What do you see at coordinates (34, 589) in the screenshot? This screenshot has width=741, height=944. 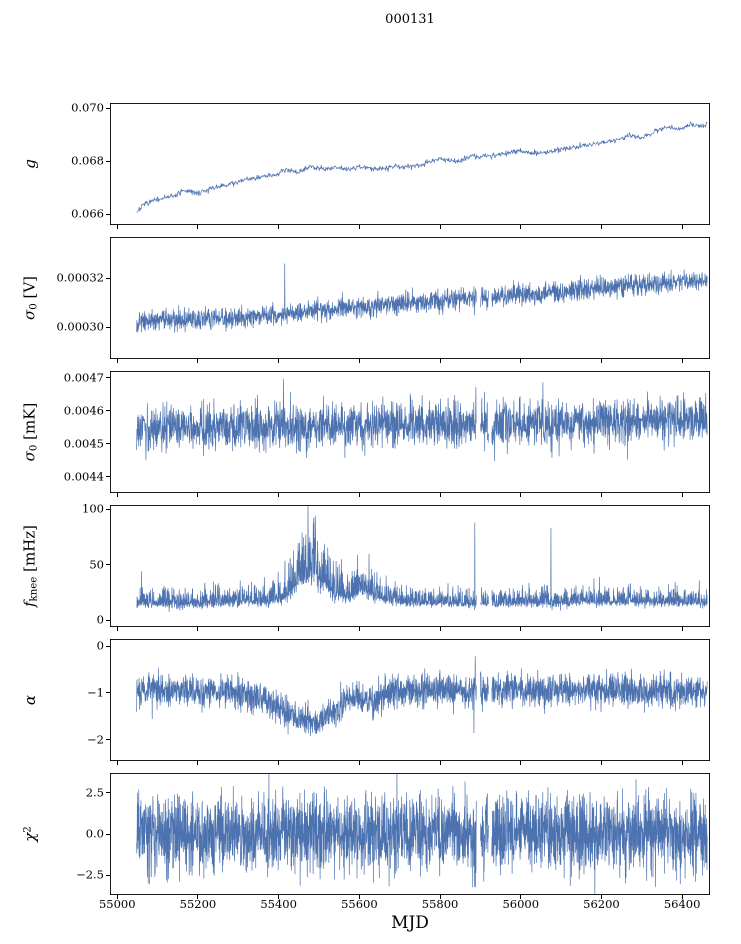 I see `y-axis-label-part: knee` at bounding box center [34, 589].